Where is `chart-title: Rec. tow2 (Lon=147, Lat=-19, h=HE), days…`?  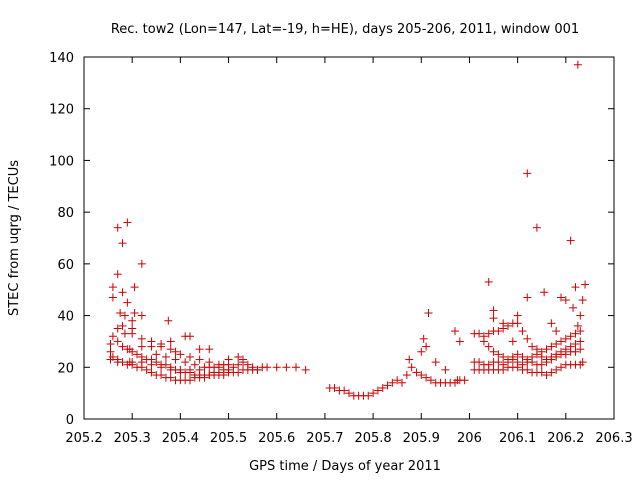
chart-title: Rec. tow2 (Lon=147, Lat=-19, h=HE), days… is located at coordinates (345, 29).